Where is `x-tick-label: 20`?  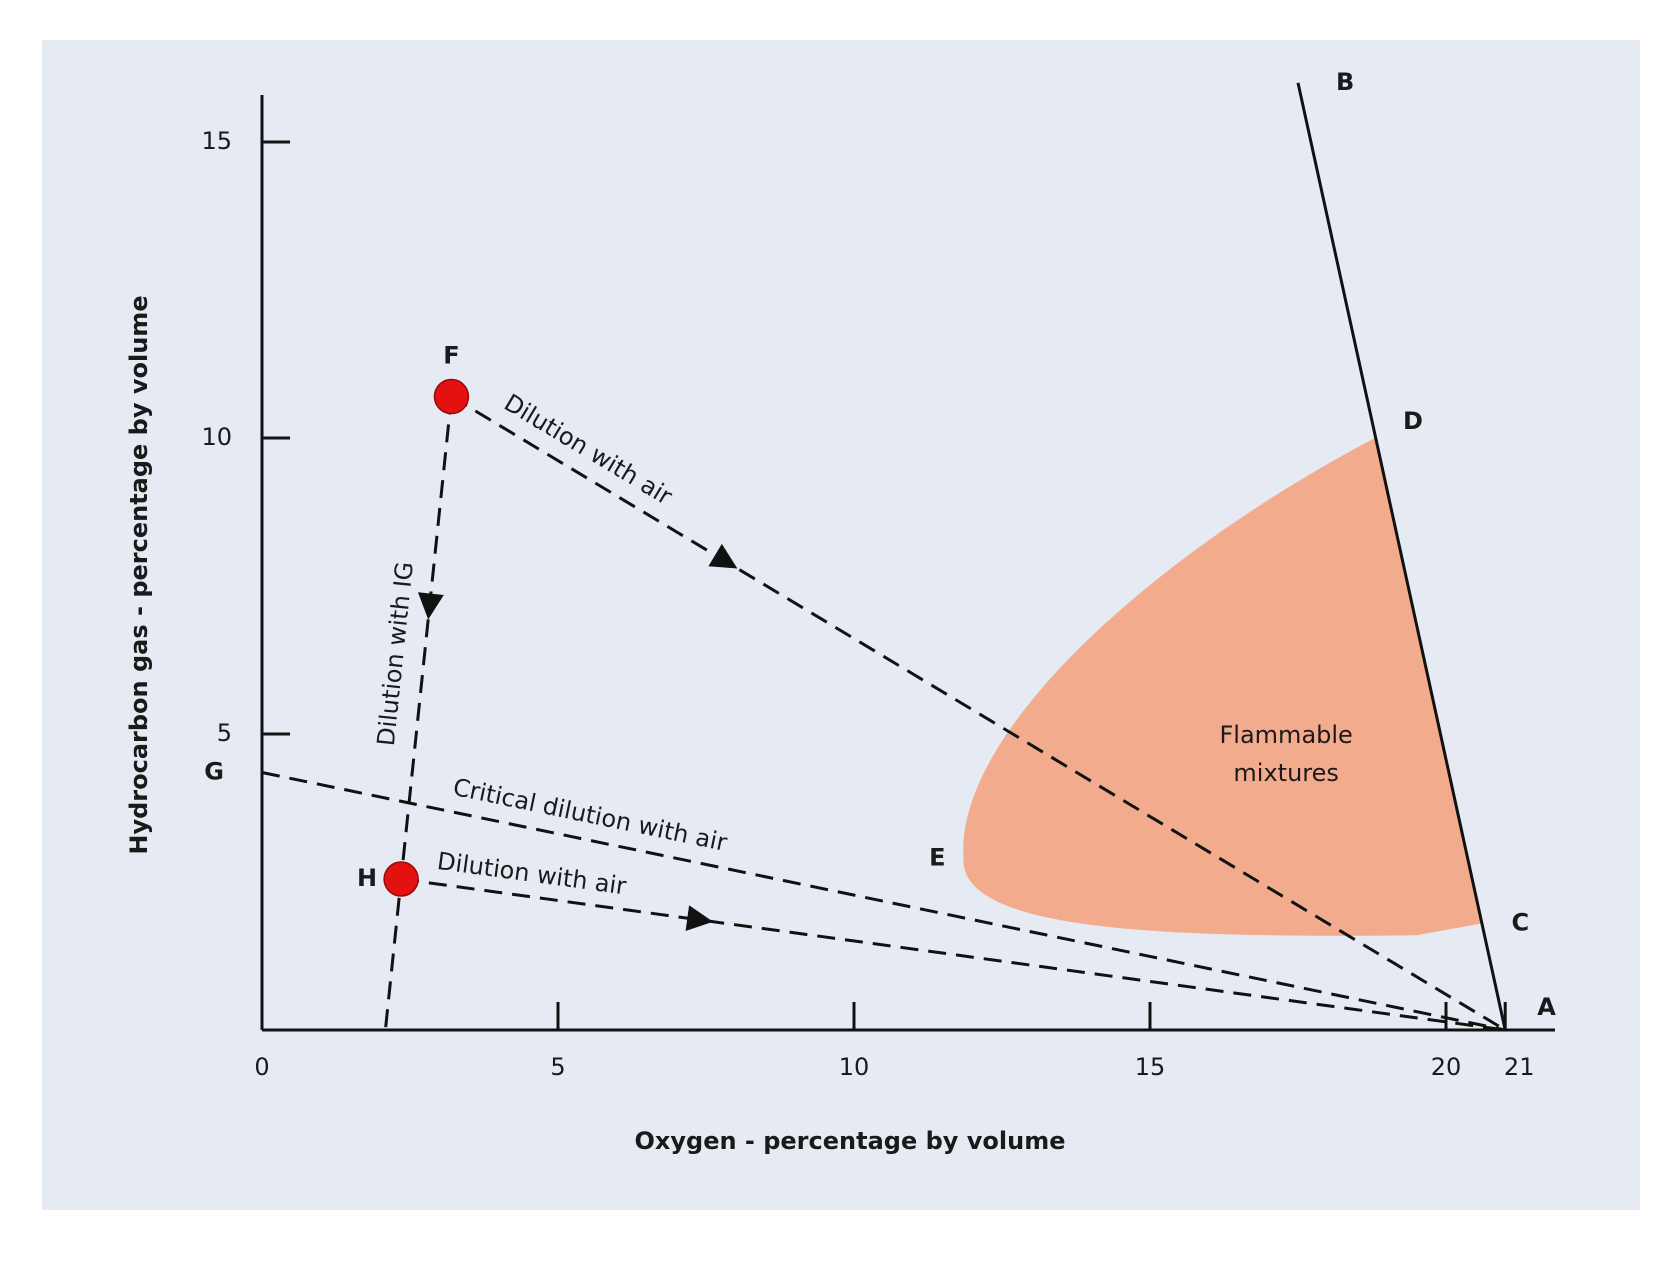 x-tick-label: 20 is located at coordinates (1446, 1067).